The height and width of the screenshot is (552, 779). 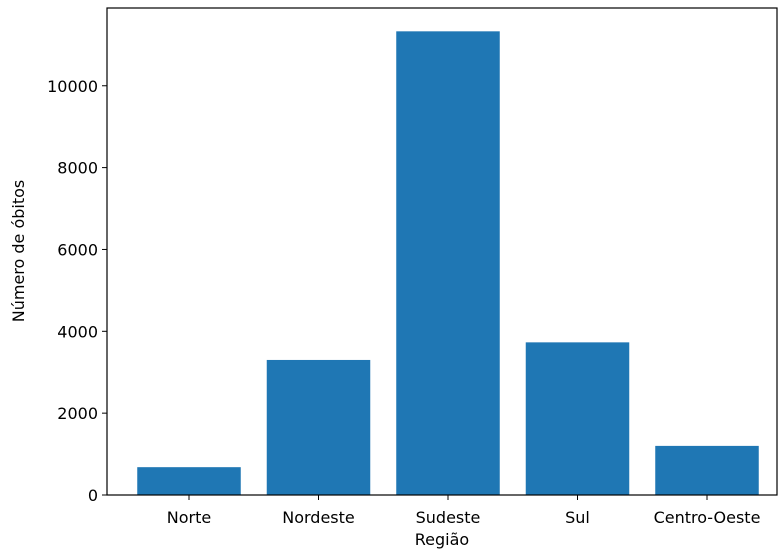 What do you see at coordinates (77, 249) in the screenshot?
I see `y-tick-label: 6000` at bounding box center [77, 249].